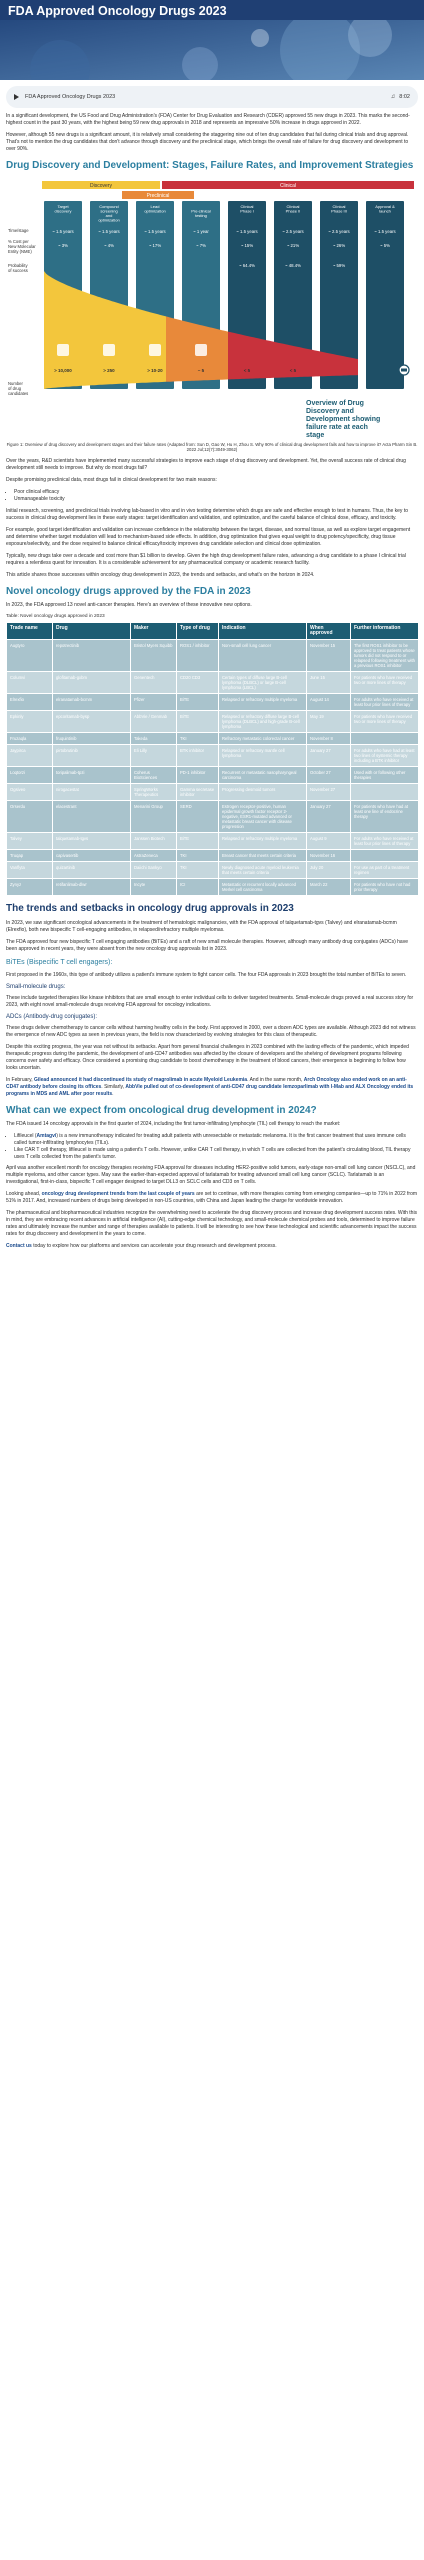  Describe the element at coordinates (328, 631) in the screenshot. I see `column-header: When approved` at that location.